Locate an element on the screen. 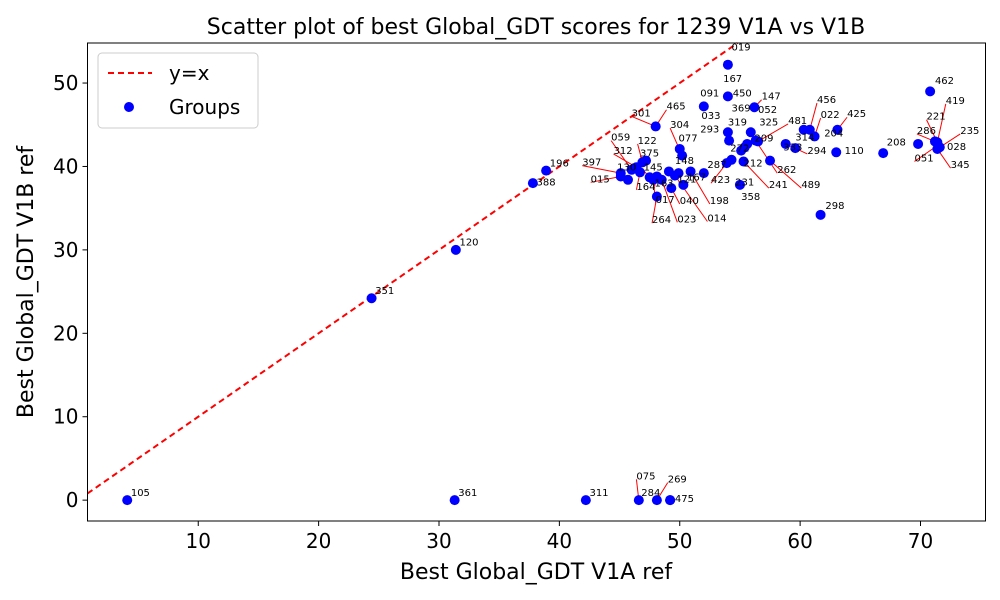 This screenshot has height=600, width=1000. point-label: 077 is located at coordinates (688, 138).